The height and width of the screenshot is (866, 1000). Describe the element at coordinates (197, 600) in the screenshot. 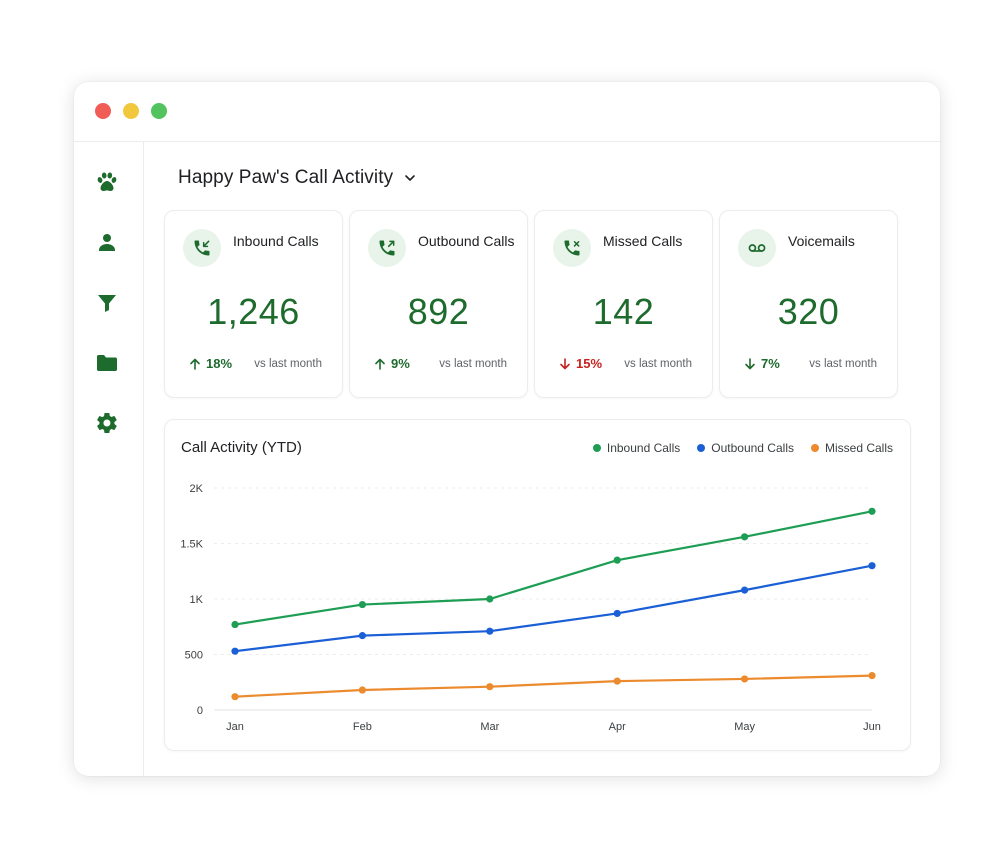

I see `y-tick-label: 1K` at that location.